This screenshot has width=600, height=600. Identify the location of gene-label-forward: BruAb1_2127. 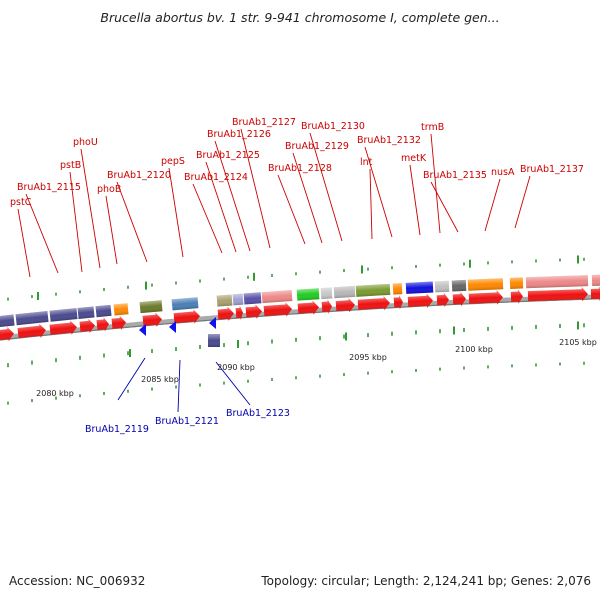
(264, 122).